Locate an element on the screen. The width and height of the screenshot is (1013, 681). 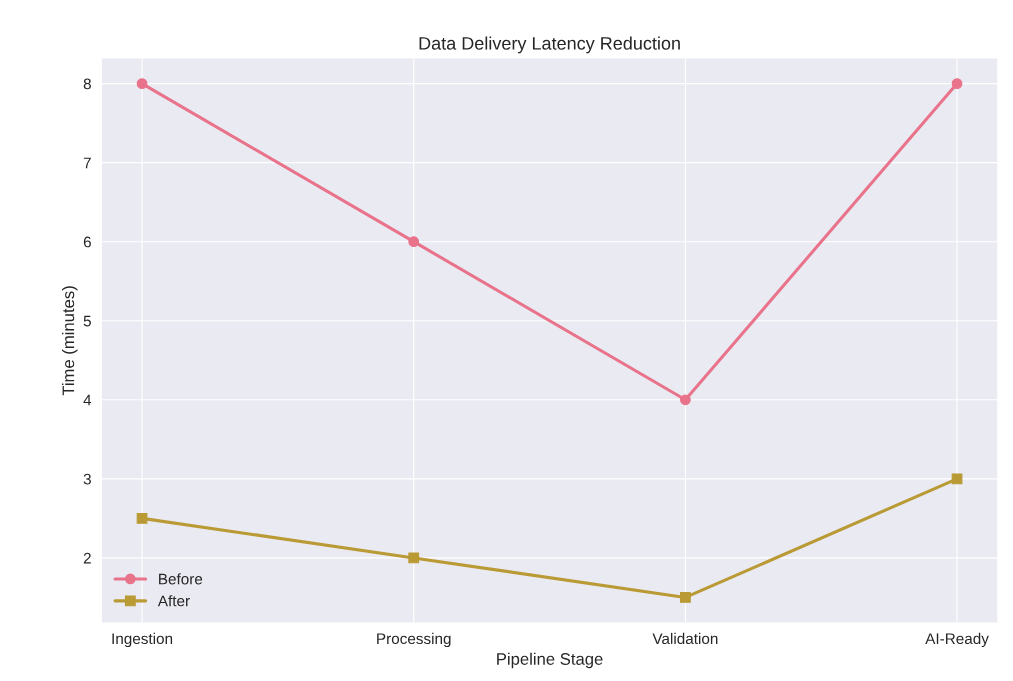
x-tick-label: Validation is located at coordinates (685, 638).